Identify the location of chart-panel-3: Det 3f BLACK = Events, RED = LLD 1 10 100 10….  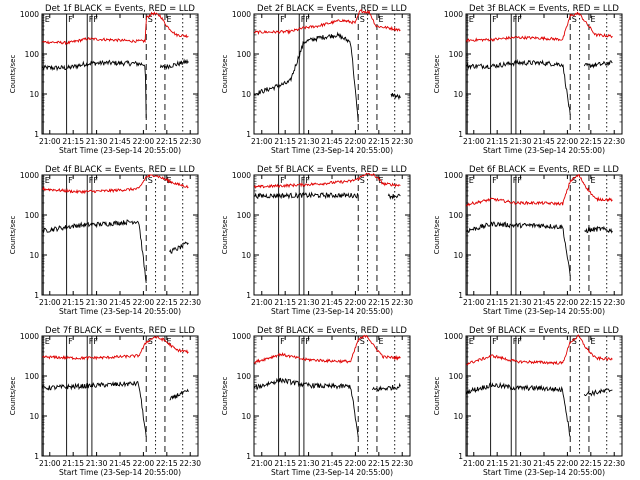
(529, 79).